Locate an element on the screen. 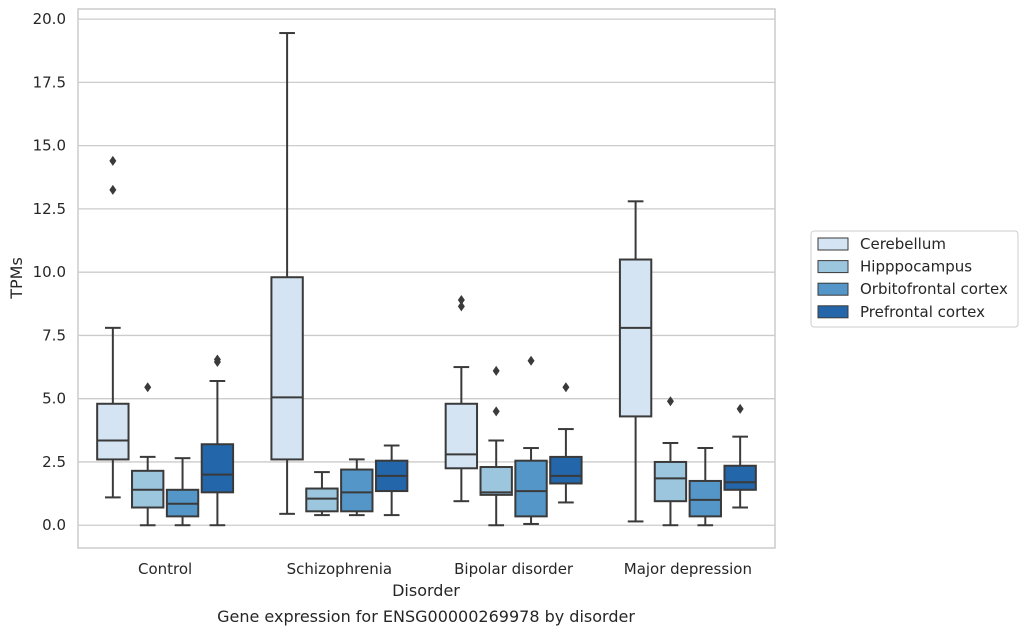  legend-label: Hipppocampus is located at coordinates (916, 267).